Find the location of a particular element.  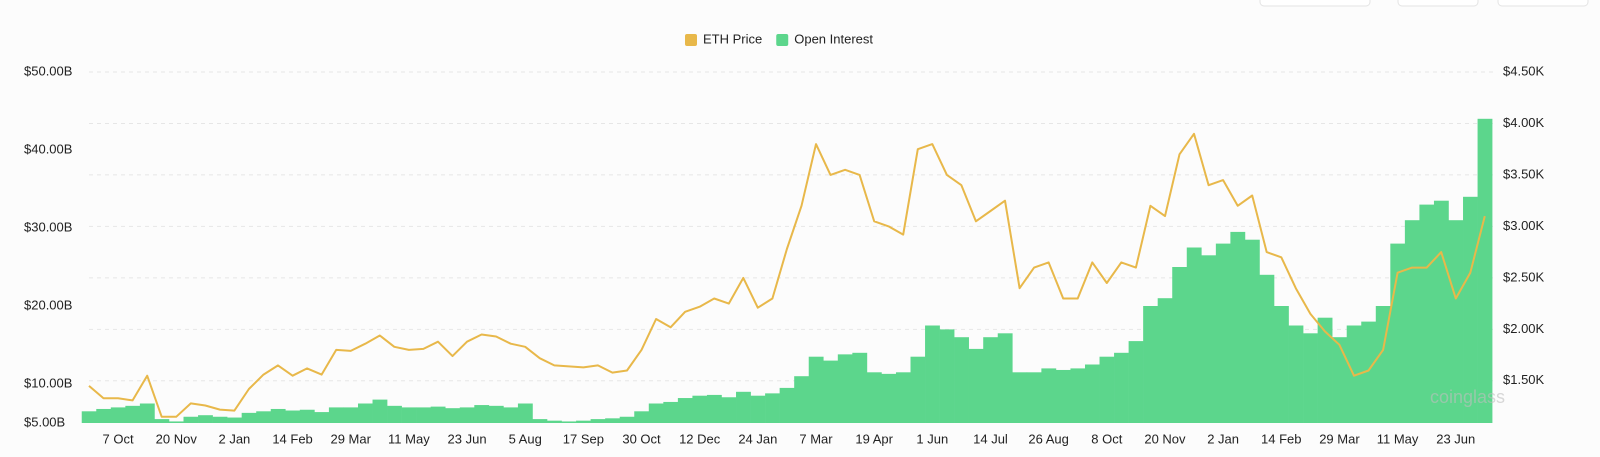

x-tick-label: 24 Jan is located at coordinates (757, 438).